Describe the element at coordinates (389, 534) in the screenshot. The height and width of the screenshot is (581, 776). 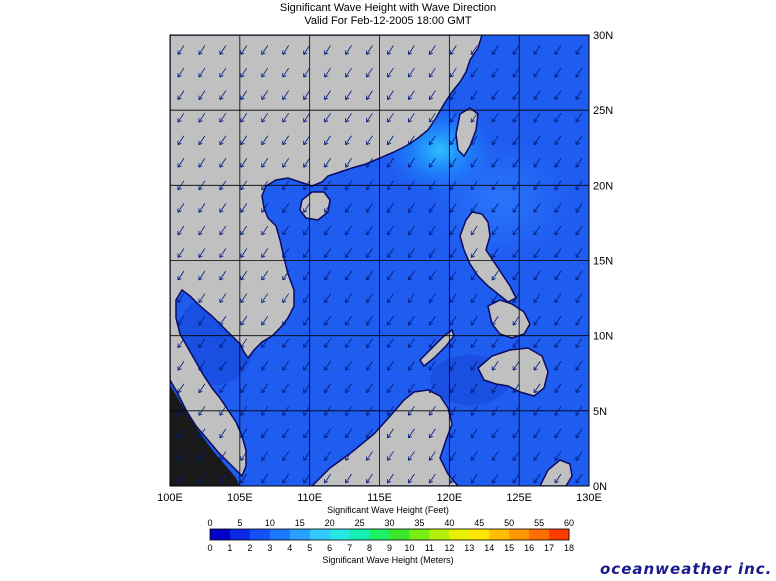
I see `colorbar-frame` at that location.